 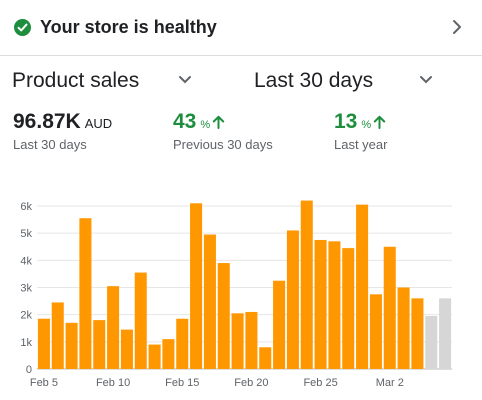 I want to click on year-change: 13%, so click(x=360, y=122).